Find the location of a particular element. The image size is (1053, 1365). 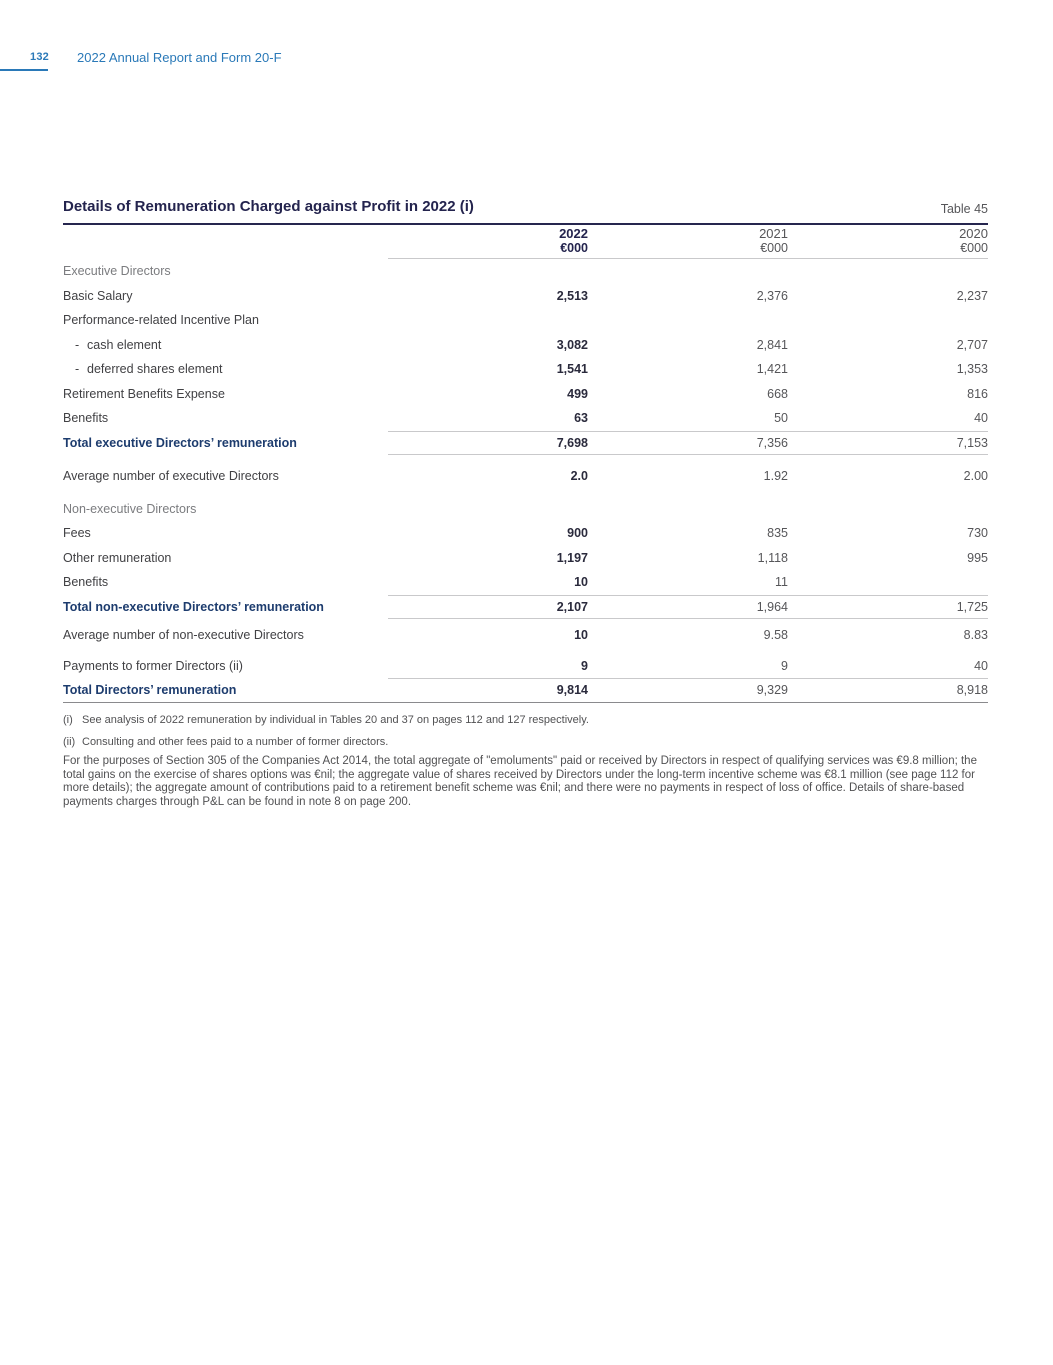

value-2022: 7,698 is located at coordinates (572, 442).